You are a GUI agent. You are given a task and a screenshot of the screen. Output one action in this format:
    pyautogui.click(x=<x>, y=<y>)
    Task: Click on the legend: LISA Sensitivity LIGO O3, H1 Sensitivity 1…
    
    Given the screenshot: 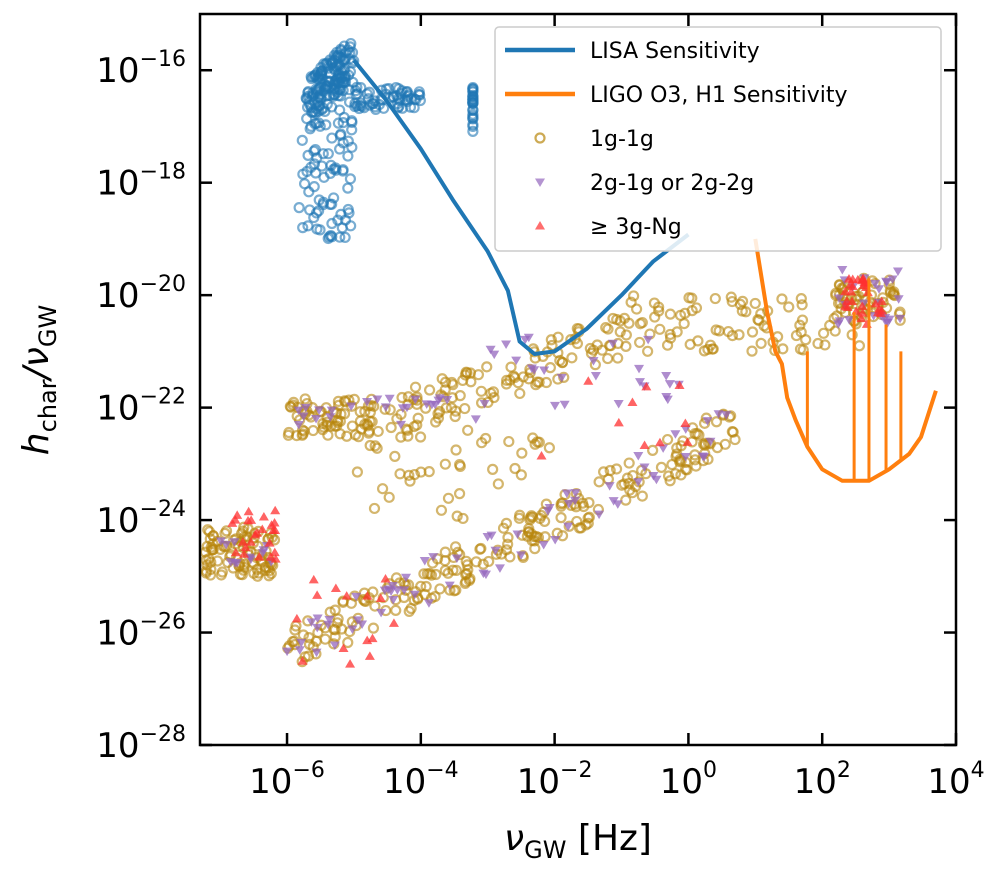 What is the action you would take?
    pyautogui.click(x=718, y=139)
    